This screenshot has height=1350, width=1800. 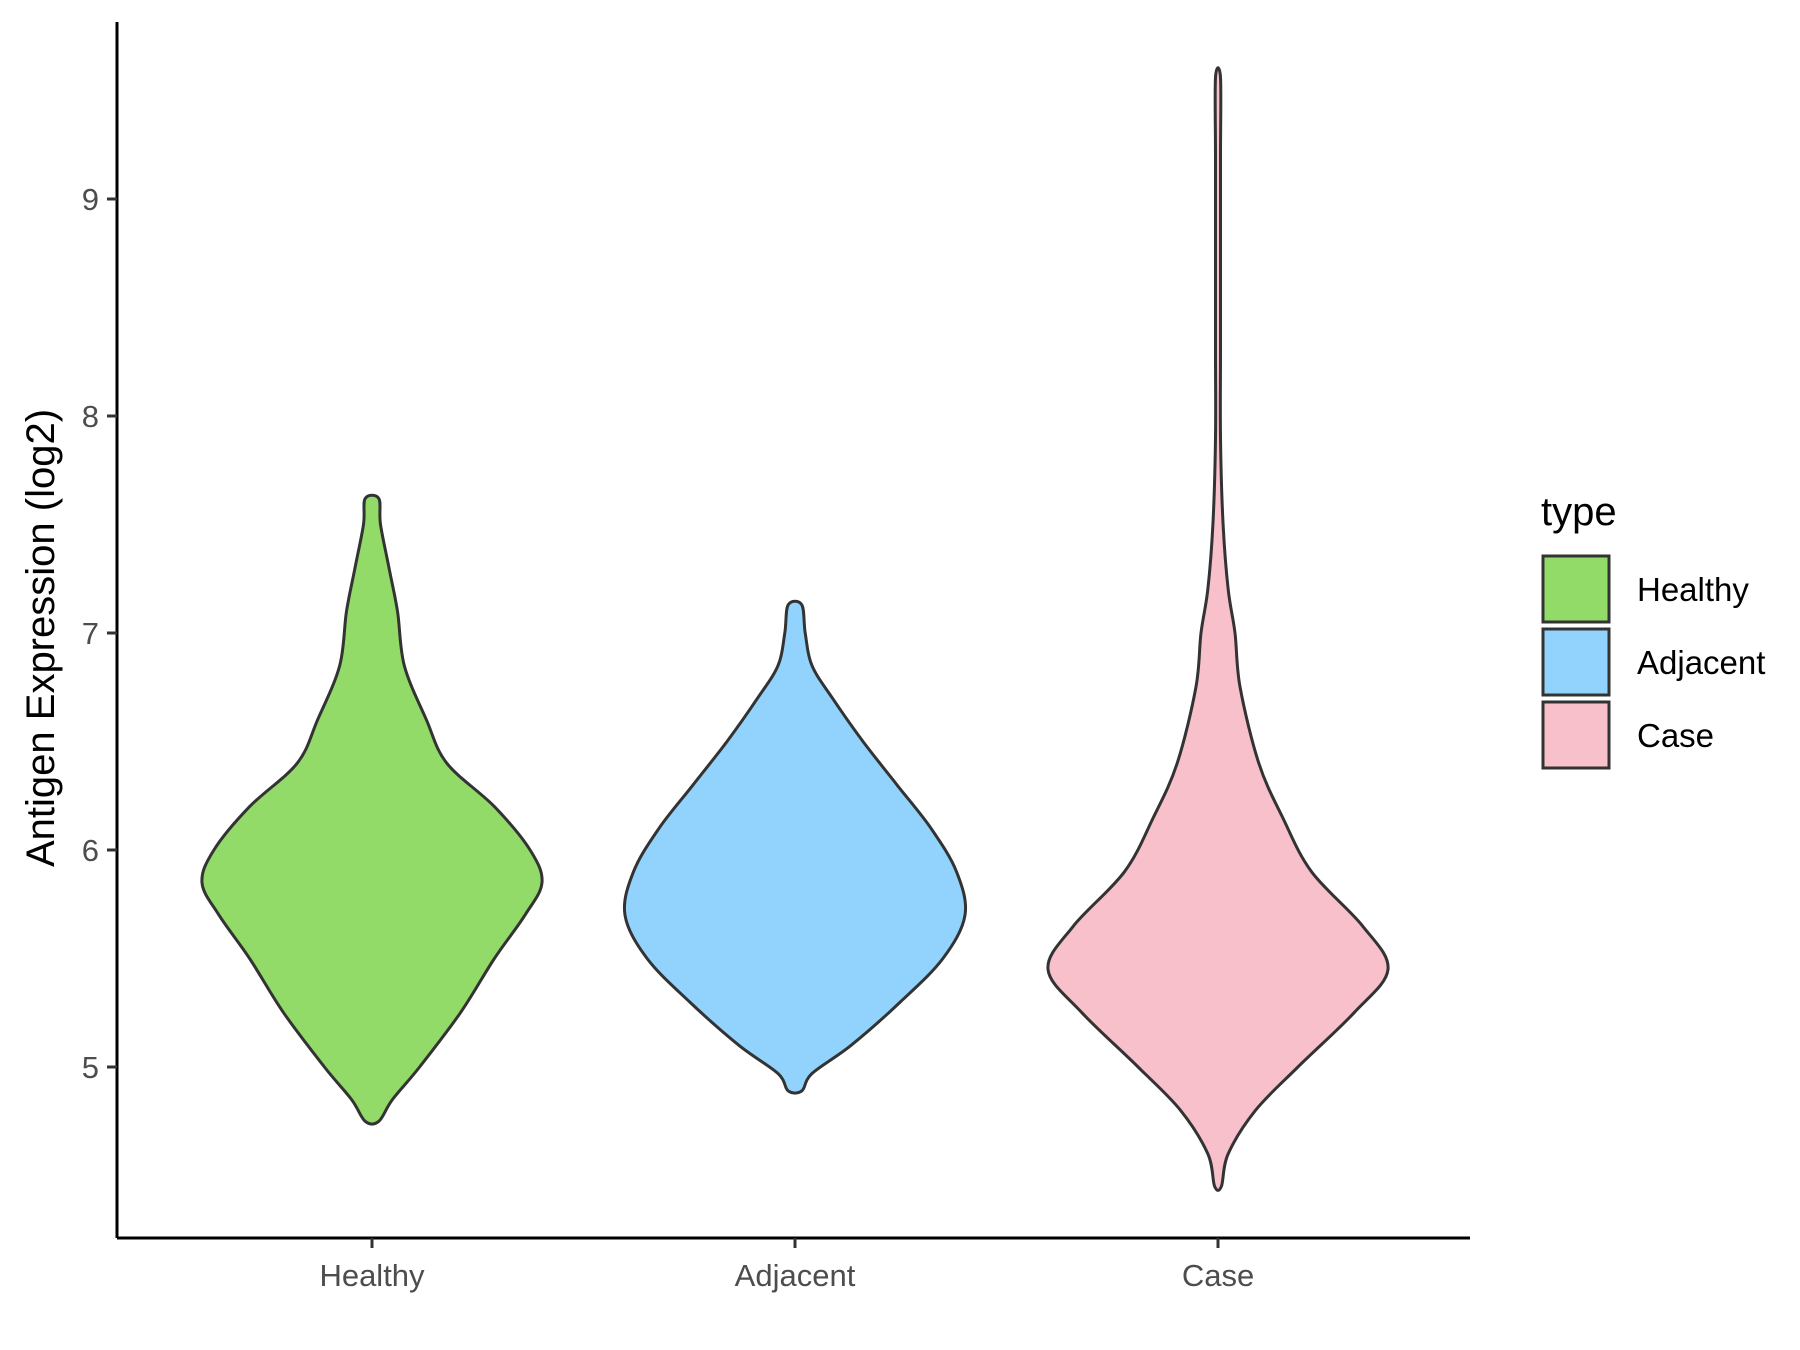 What do you see at coordinates (1693, 589) in the screenshot?
I see `legend-label-healthy: Healthy` at bounding box center [1693, 589].